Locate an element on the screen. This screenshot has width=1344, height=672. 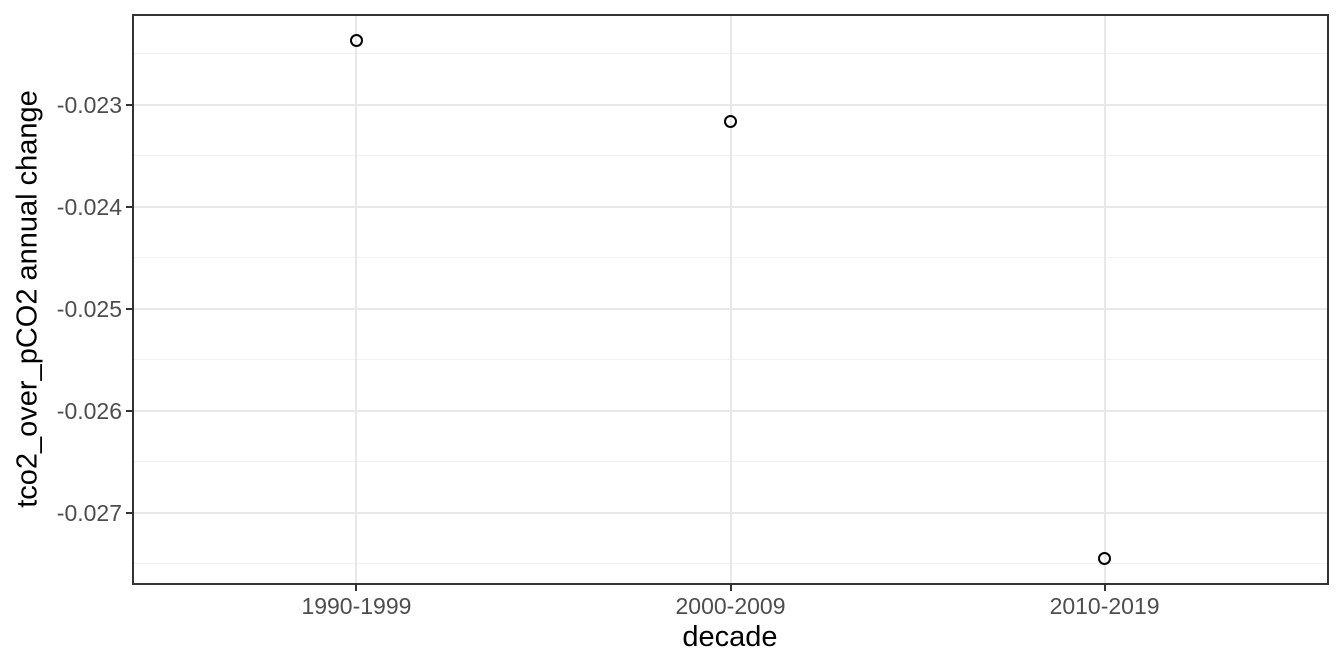
y-tick-label: -0.023 is located at coordinates (89, 104).